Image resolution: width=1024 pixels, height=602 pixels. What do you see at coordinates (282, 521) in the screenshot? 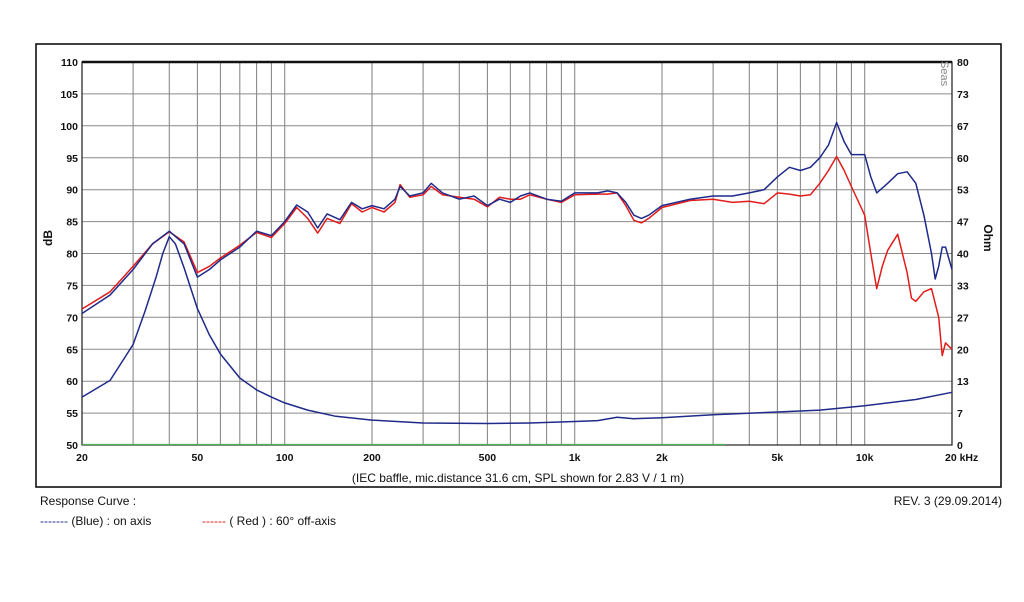
I see `legend-off-axis-label: ( Red ) : 60° off-axis` at bounding box center [282, 521].